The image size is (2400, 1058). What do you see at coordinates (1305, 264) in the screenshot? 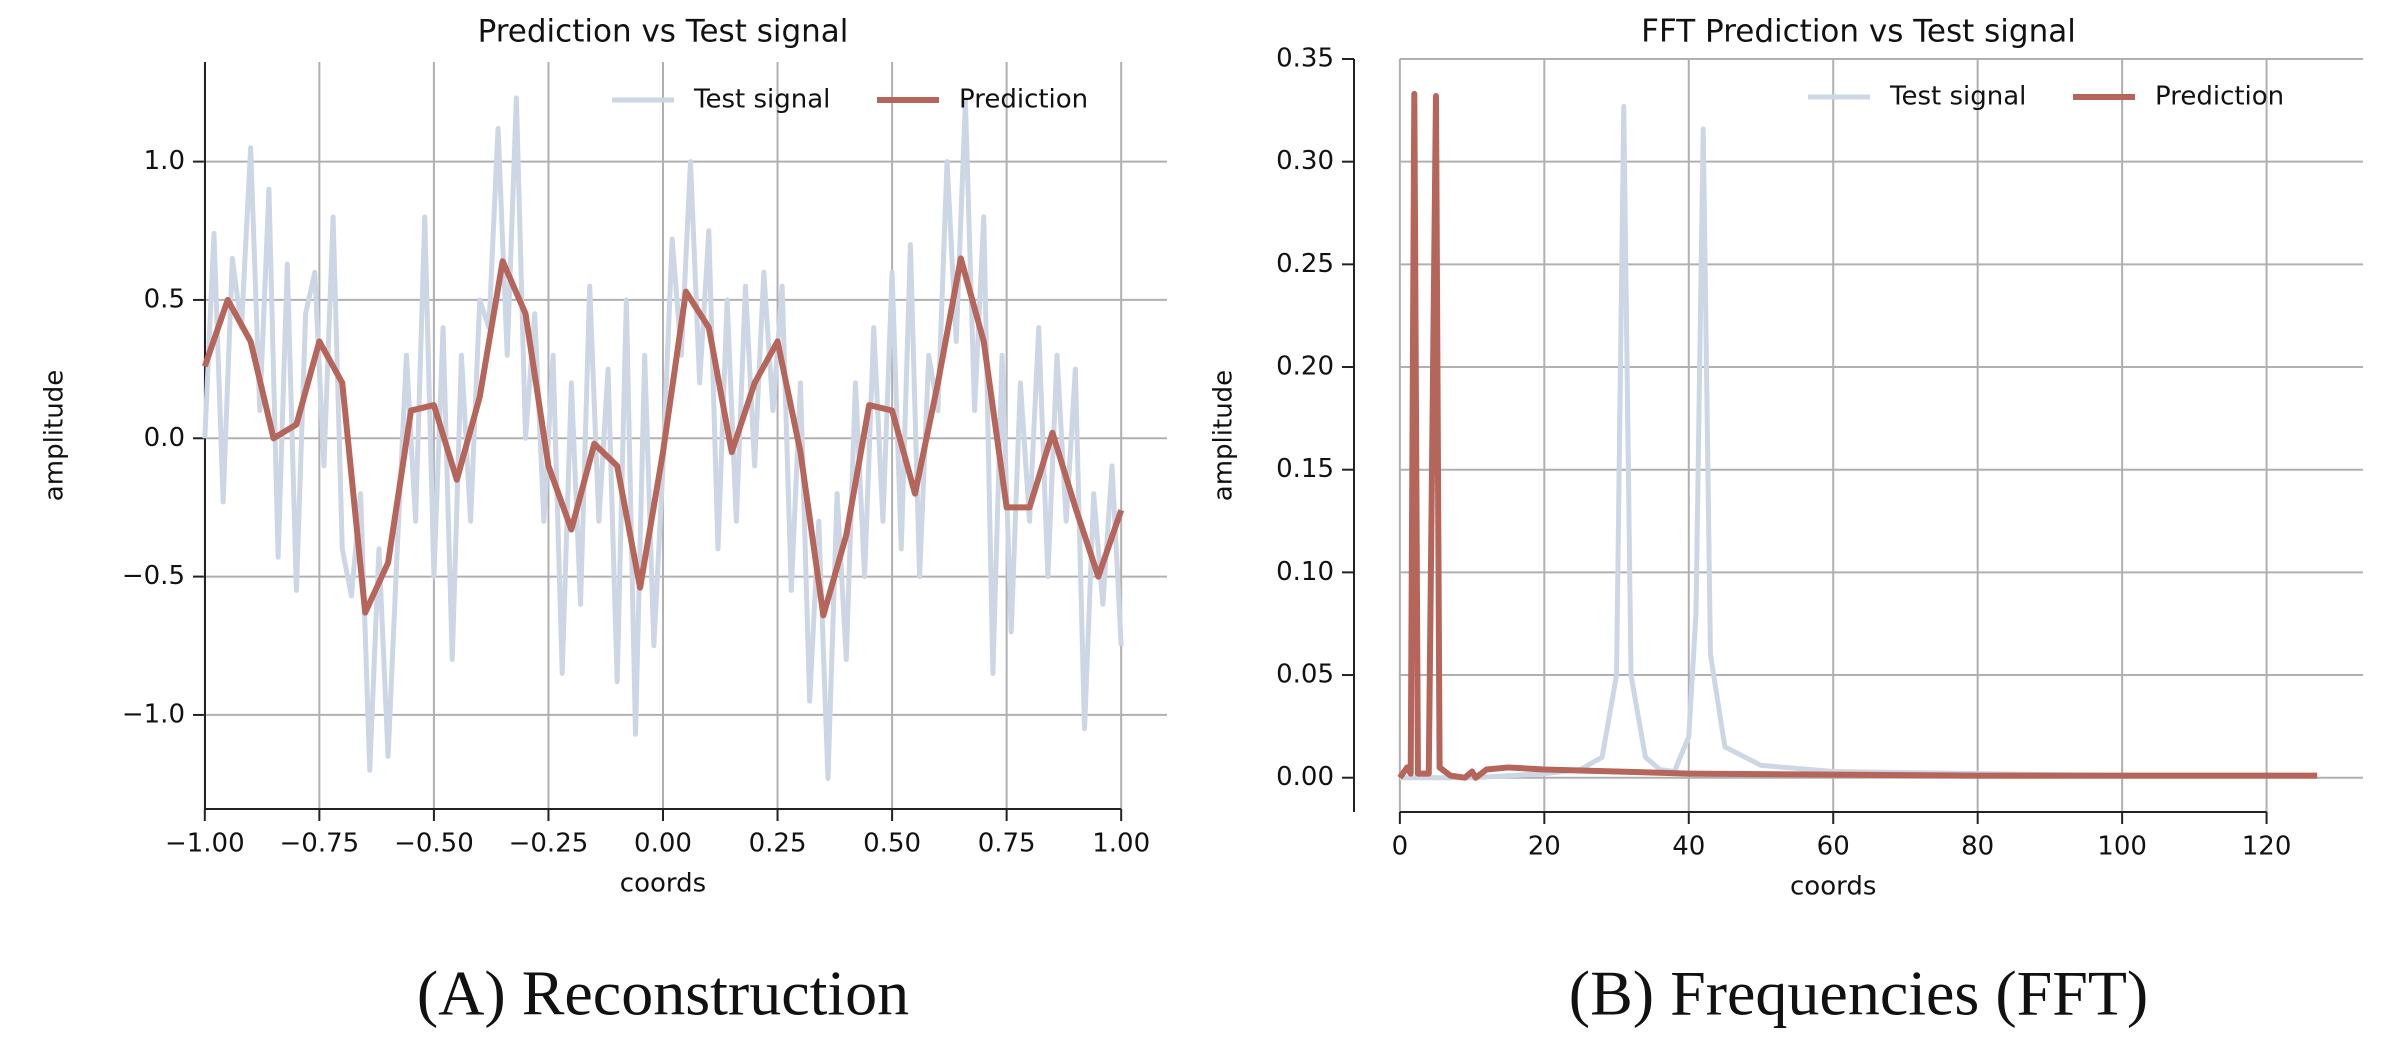
I see `y-tick-label: 0.25` at bounding box center [1305, 264].